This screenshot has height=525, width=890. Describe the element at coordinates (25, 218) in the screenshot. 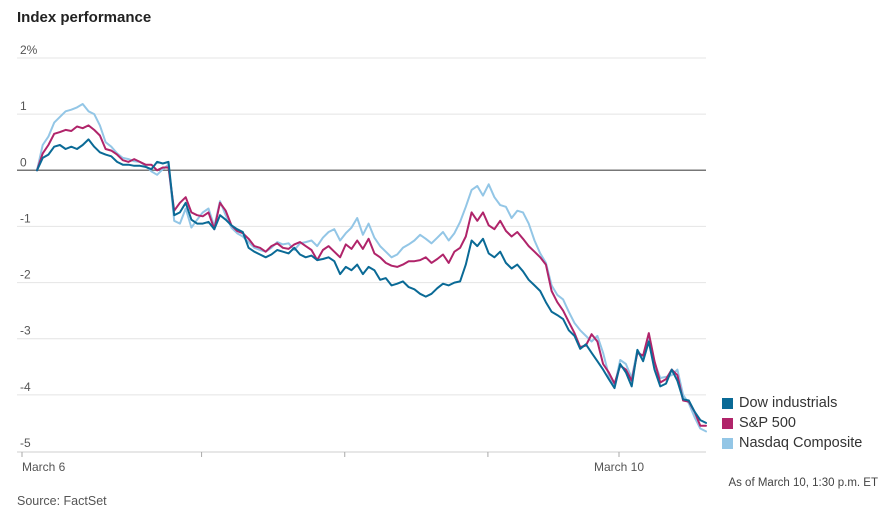

I see `y-tick-label: -1` at that location.